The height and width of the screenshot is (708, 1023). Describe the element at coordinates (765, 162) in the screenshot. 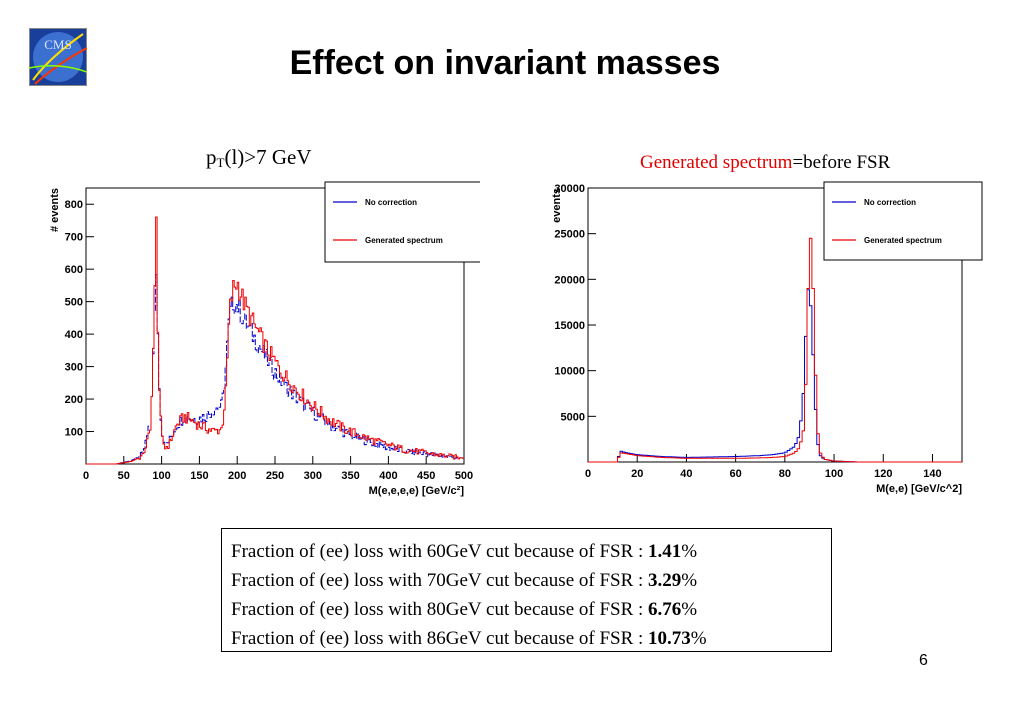

I see `right-plot-caption: Generated spectrum=before FSR` at that location.